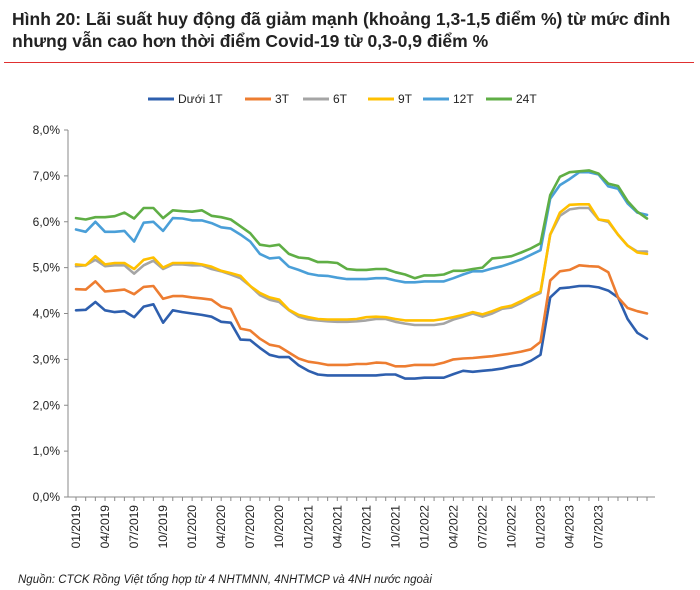 This screenshot has height=590, width=700. Describe the element at coordinates (366, 527) in the screenshot. I see `x-tick-label: 07/2021` at that location.